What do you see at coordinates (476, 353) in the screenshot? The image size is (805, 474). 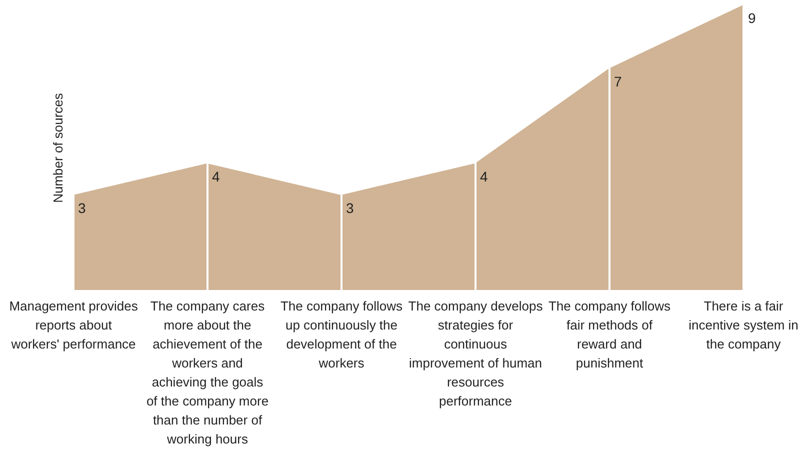 I see `x-tick-label: The company develops strategies for continuous improvement of human resources performance` at bounding box center [476, 353].